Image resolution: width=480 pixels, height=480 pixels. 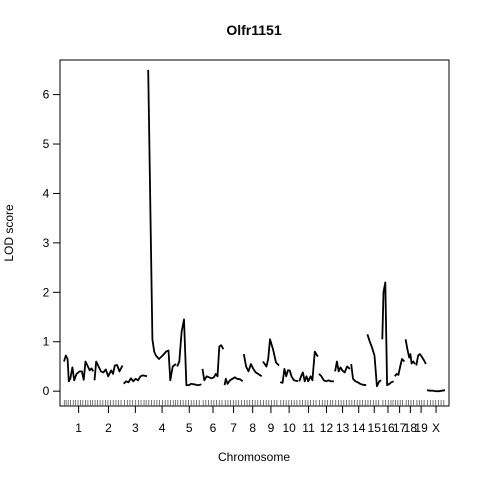 What do you see at coordinates (78, 428) in the screenshot?
I see `x-tick-label-chr1: 1` at bounding box center [78, 428].